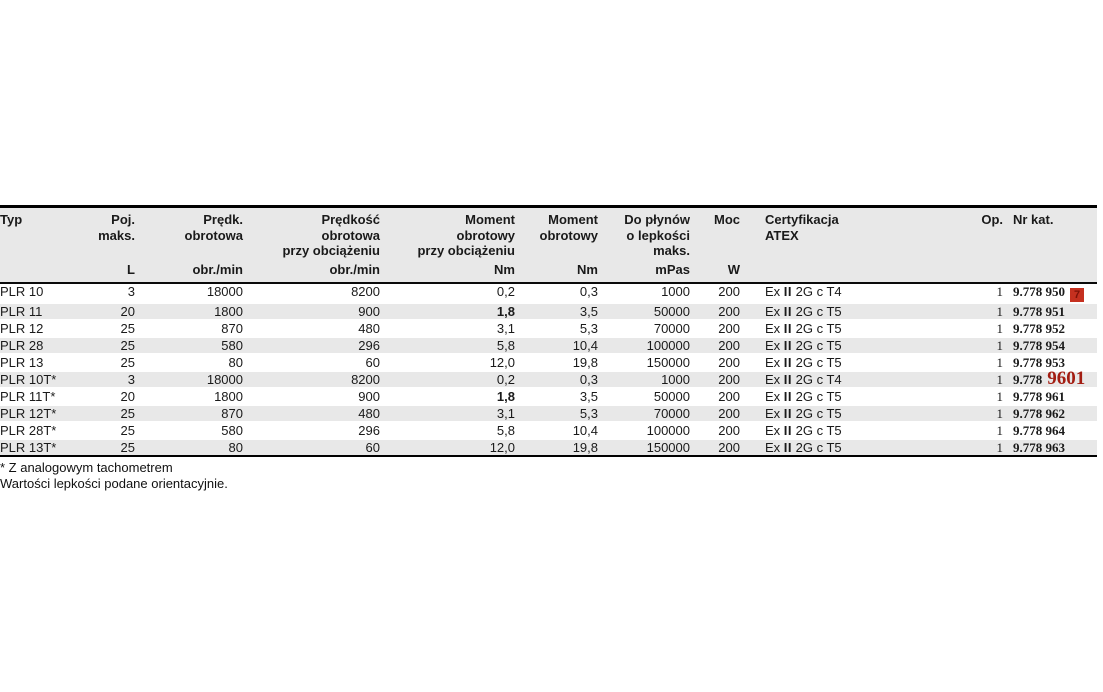 Image resolution: width=1103 pixels, height=692 pixels. Describe the element at coordinates (114, 483) in the screenshot. I see `footnote-viscosity: Wartości lepkości podane orientacyjnie.` at that location.